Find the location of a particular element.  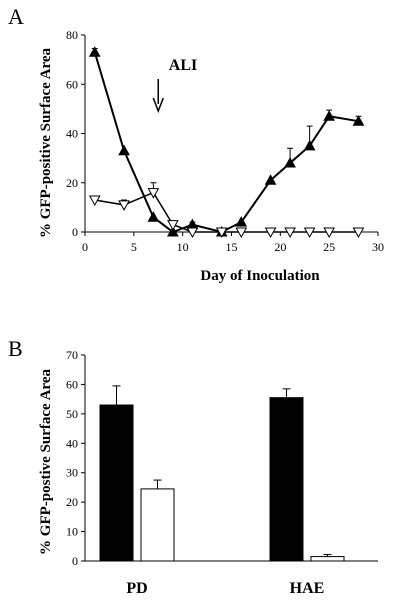

bar-pd-white is located at coordinates (157, 525).